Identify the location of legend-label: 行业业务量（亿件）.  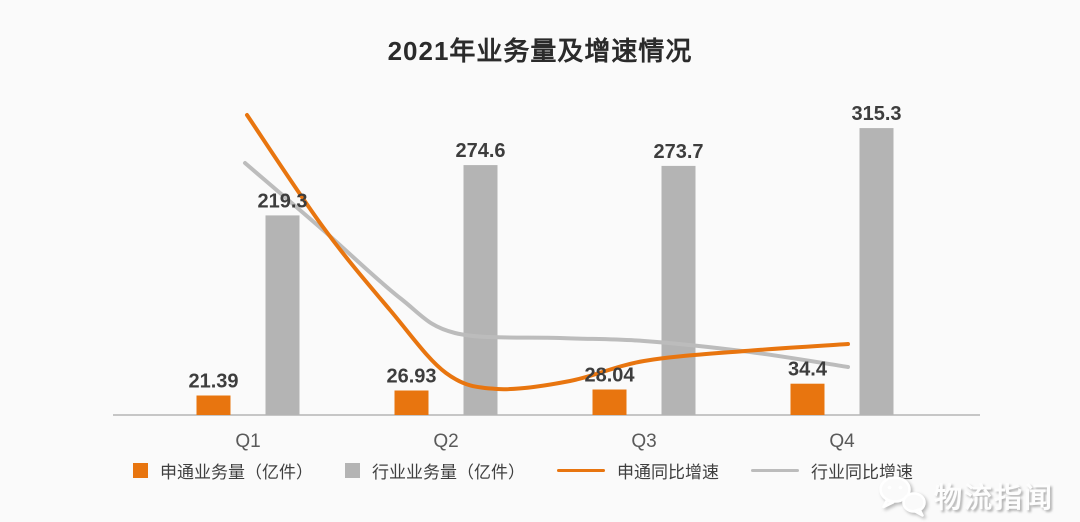
(448, 472).